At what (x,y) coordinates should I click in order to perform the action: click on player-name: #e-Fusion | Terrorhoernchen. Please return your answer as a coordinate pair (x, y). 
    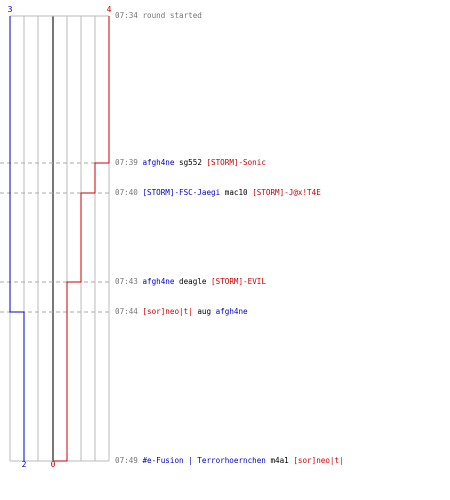
    Looking at the image, I should click on (204, 460).